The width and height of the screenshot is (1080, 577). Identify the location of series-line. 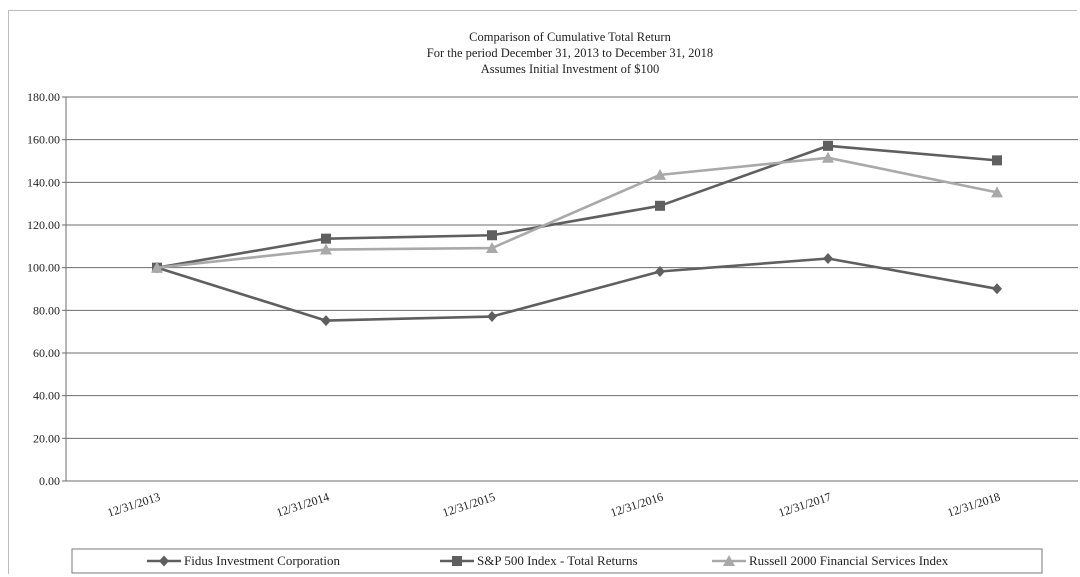
(577, 289).